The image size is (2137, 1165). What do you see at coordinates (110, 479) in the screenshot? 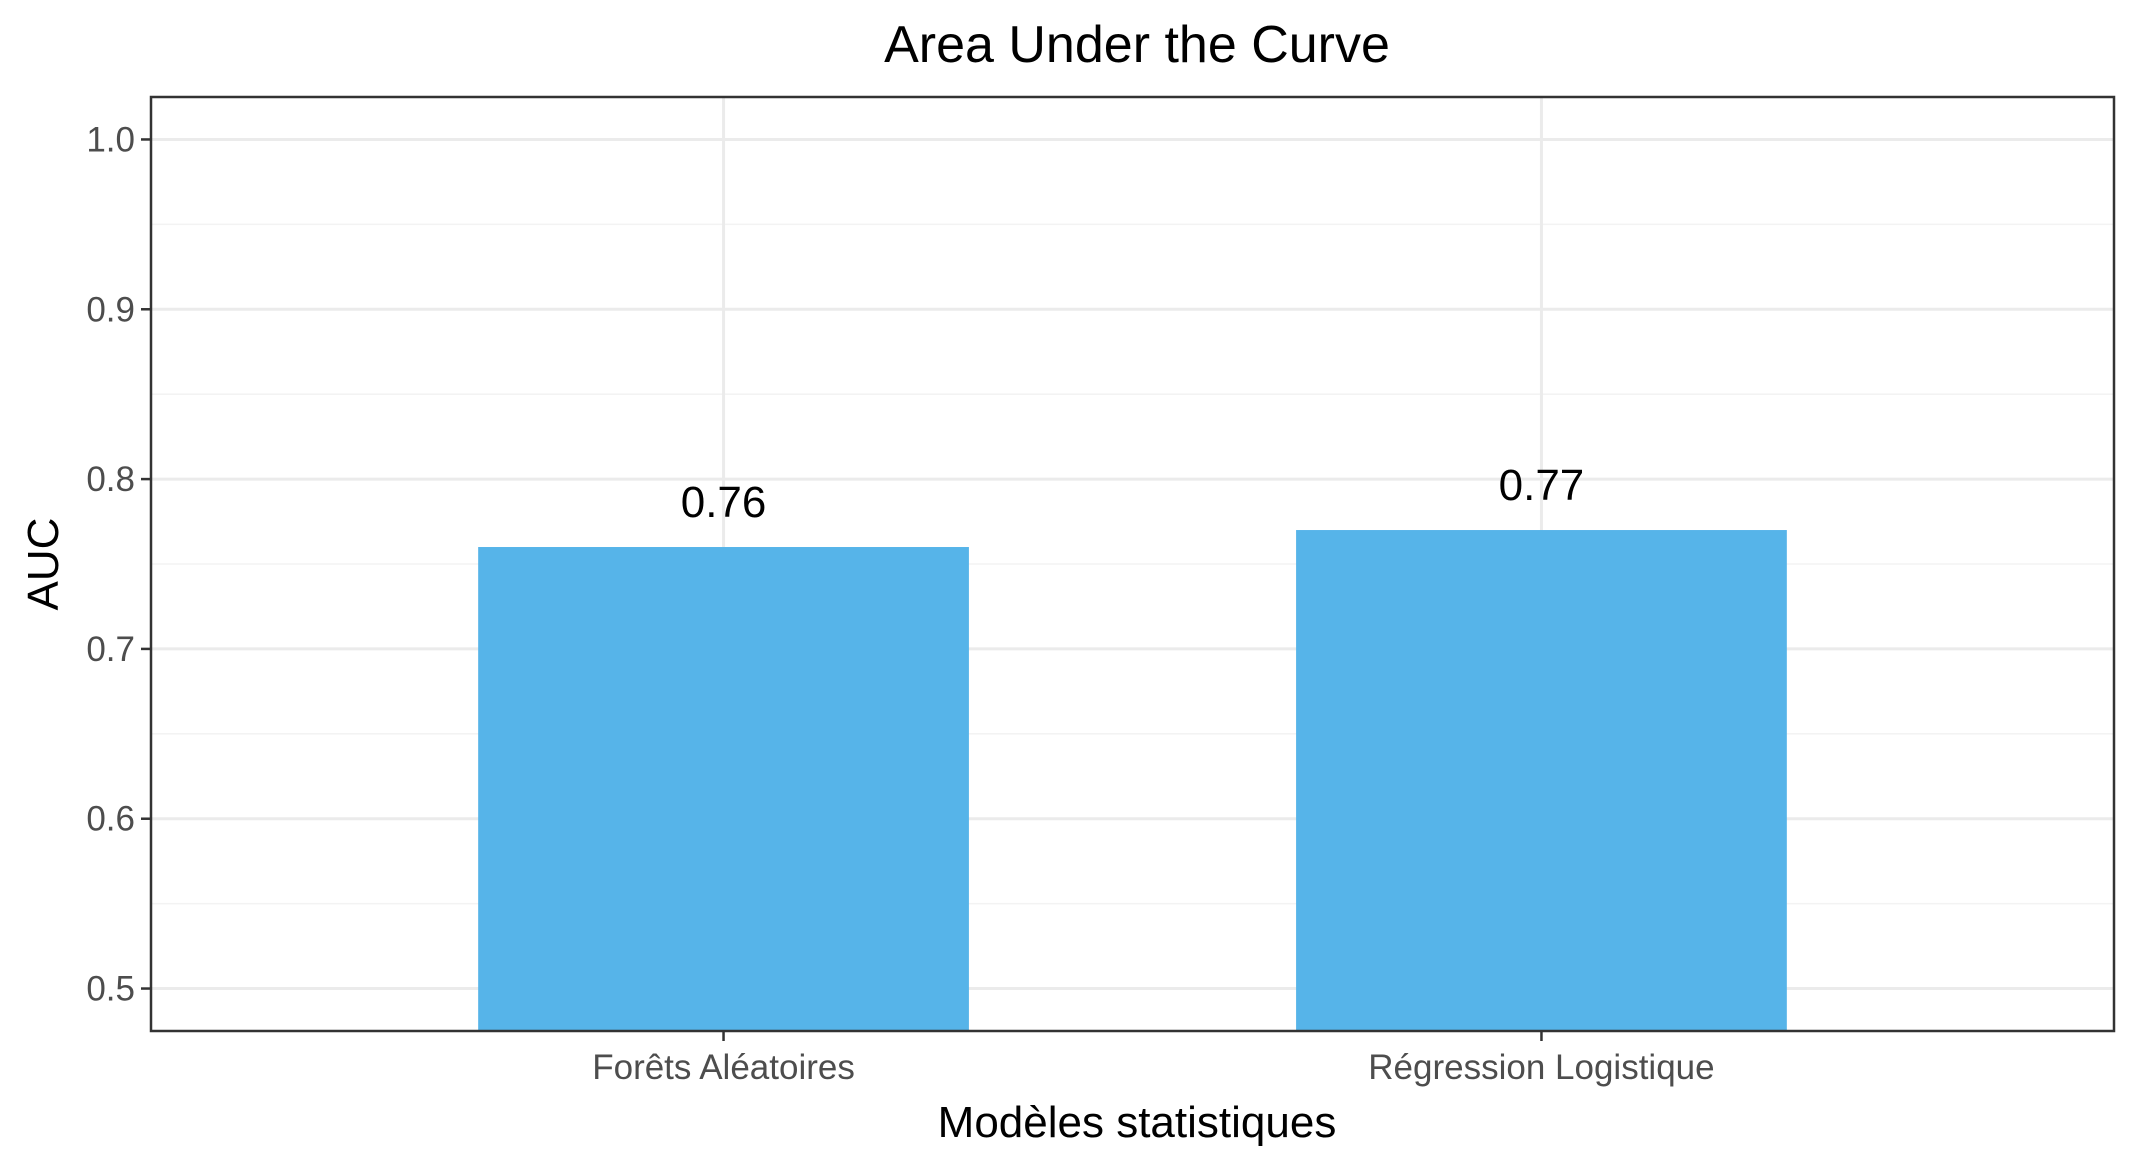
I see `y-tick-label: 0.8` at bounding box center [110, 479].